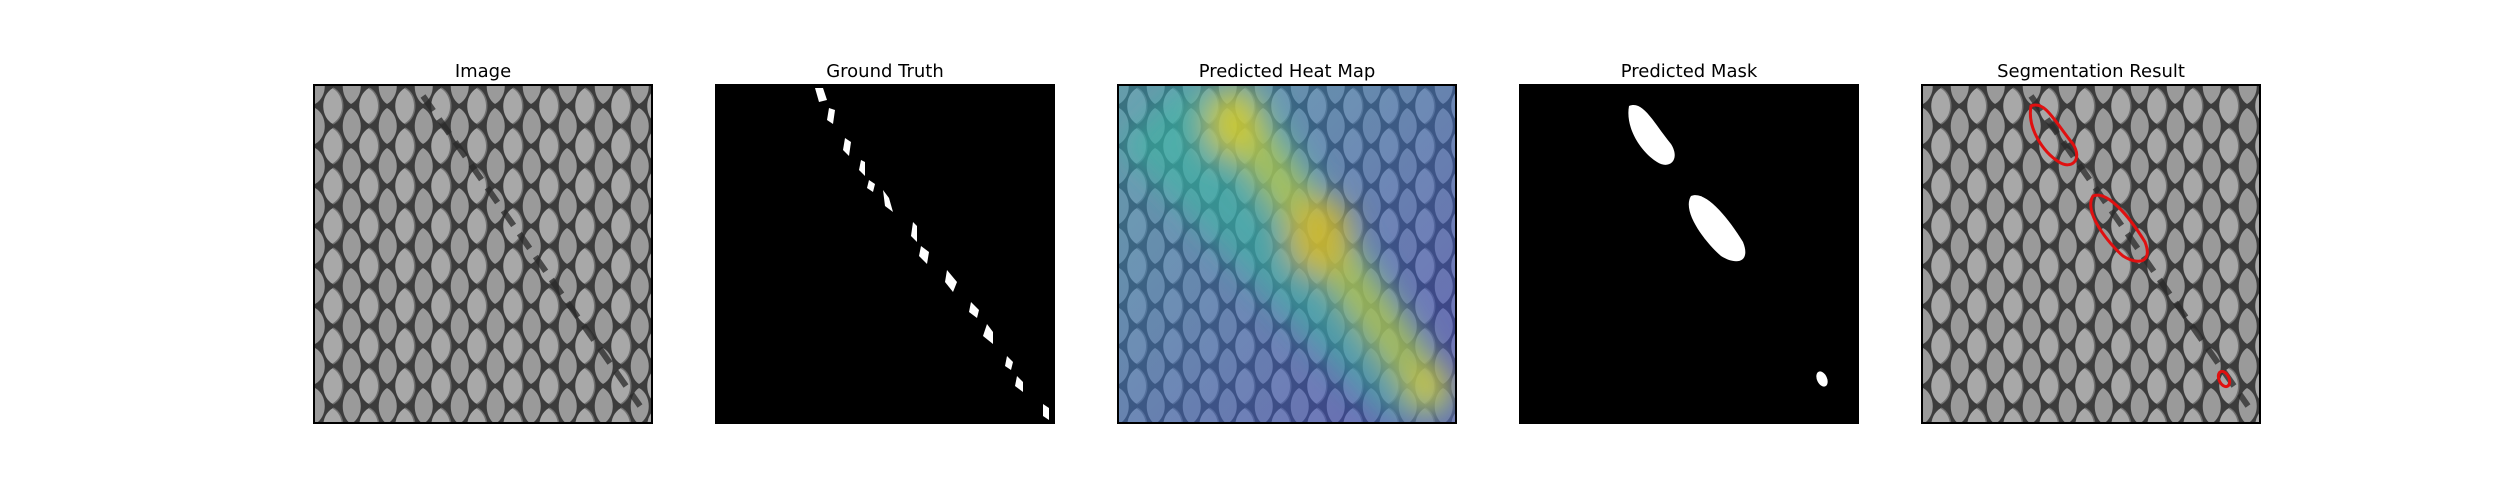 Image resolution: width=2500 pixels, height=500 pixels. What do you see at coordinates (1287, 71) in the screenshot?
I see `panel-title: Predicted Heat Map` at bounding box center [1287, 71].